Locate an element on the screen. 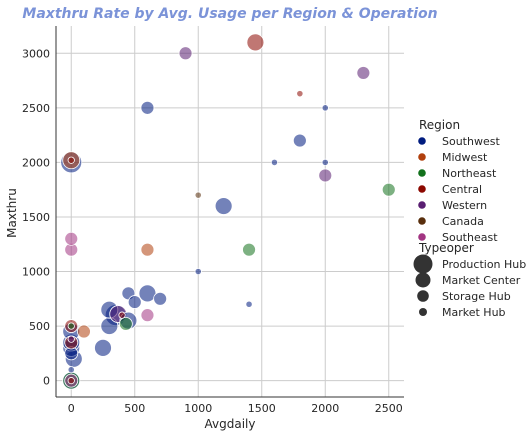 The image size is (527, 437). y-tick-label: 1500 is located at coordinates (36, 217).